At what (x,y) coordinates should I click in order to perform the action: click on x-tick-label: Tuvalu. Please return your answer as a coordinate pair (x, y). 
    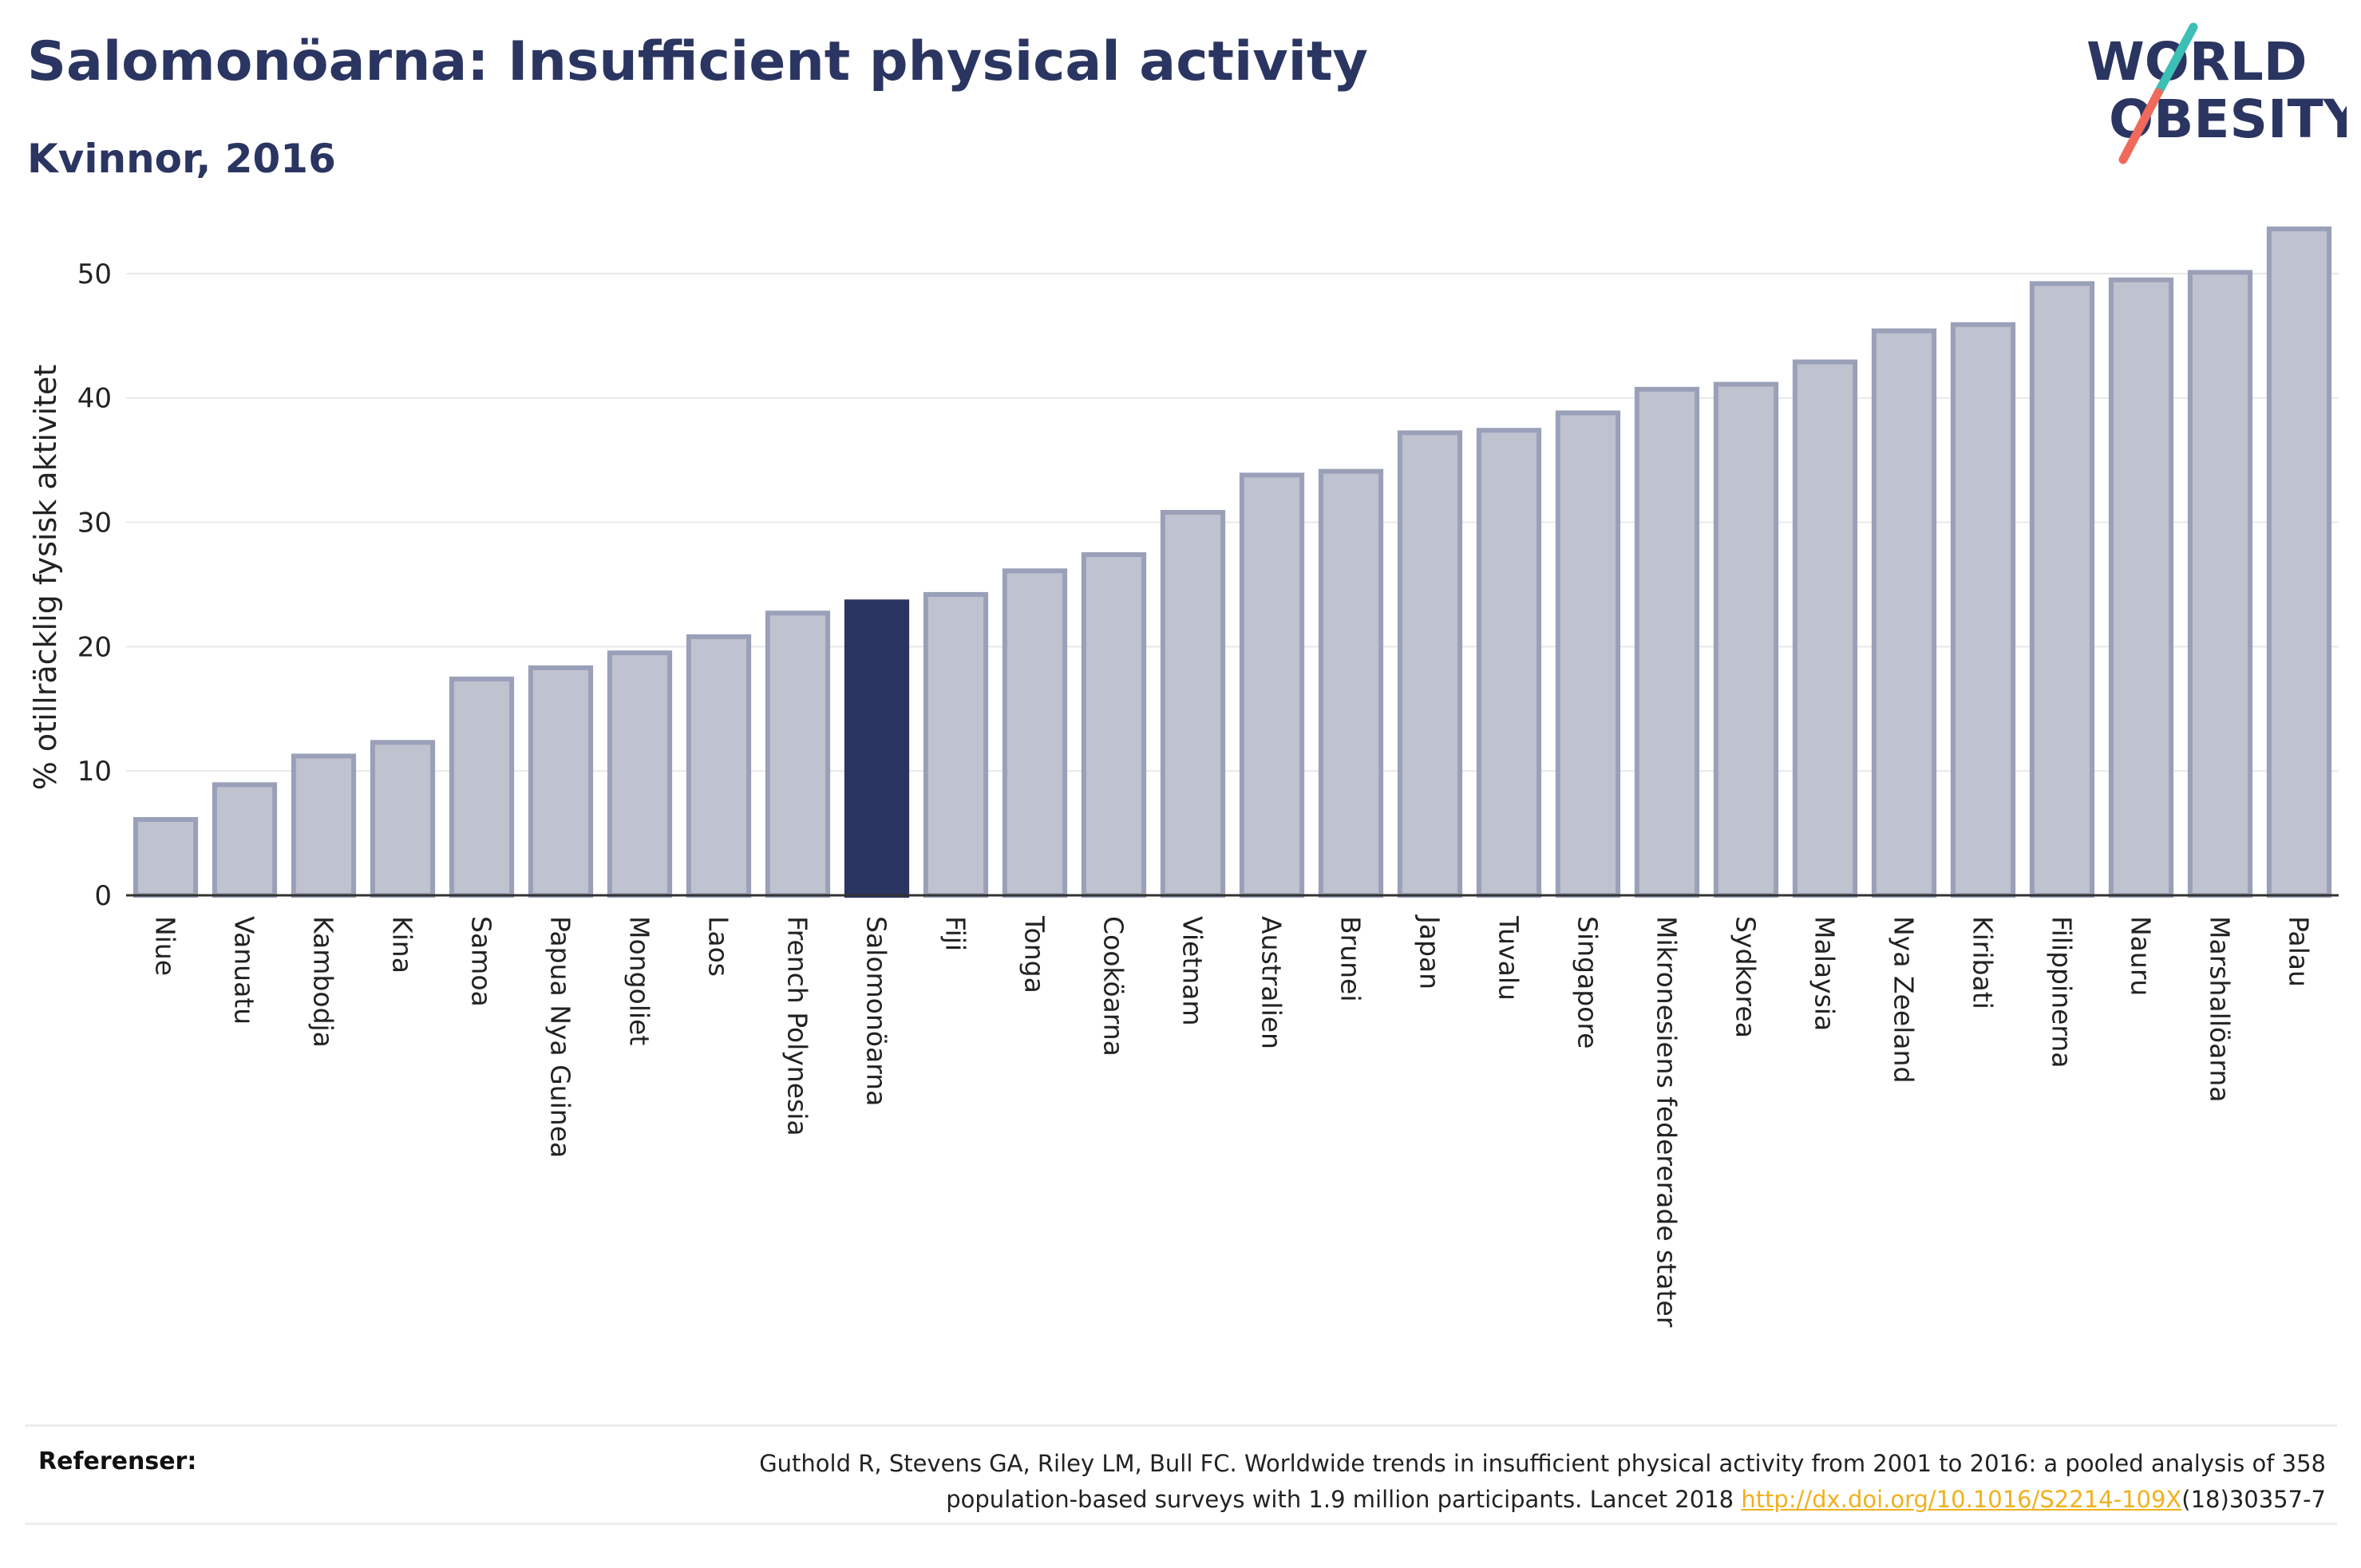
    Looking at the image, I should click on (1509, 958).